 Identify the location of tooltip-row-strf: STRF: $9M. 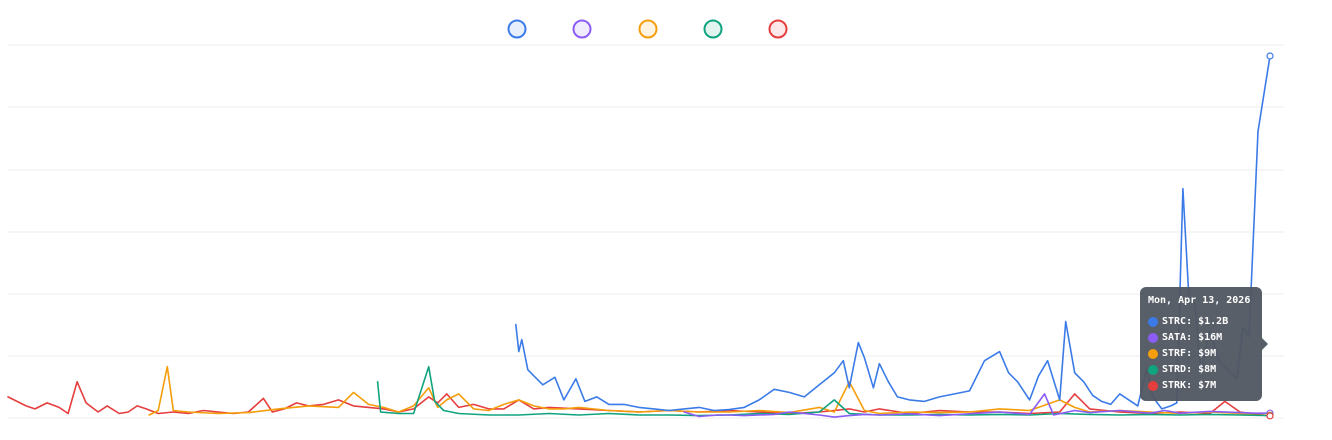
(1201, 354).